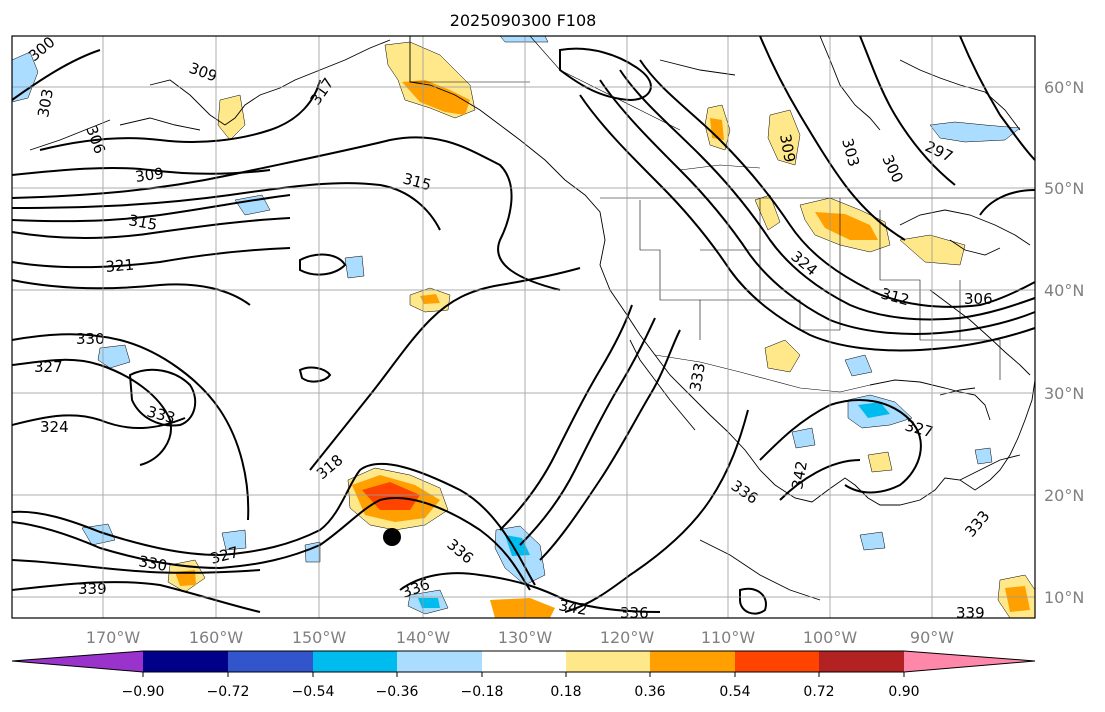 The width and height of the screenshot is (1105, 712). Describe the element at coordinates (565, 692) in the screenshot. I see `colorbar-tick-label: 0.18` at that location.